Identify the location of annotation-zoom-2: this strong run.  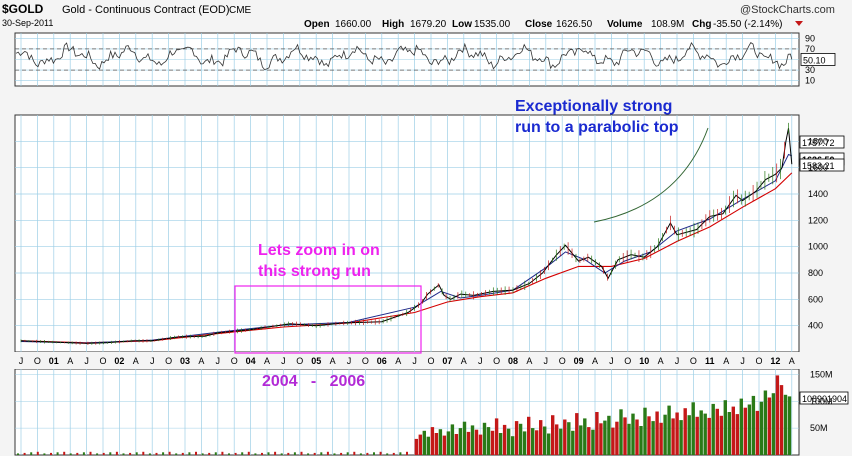
(314, 271).